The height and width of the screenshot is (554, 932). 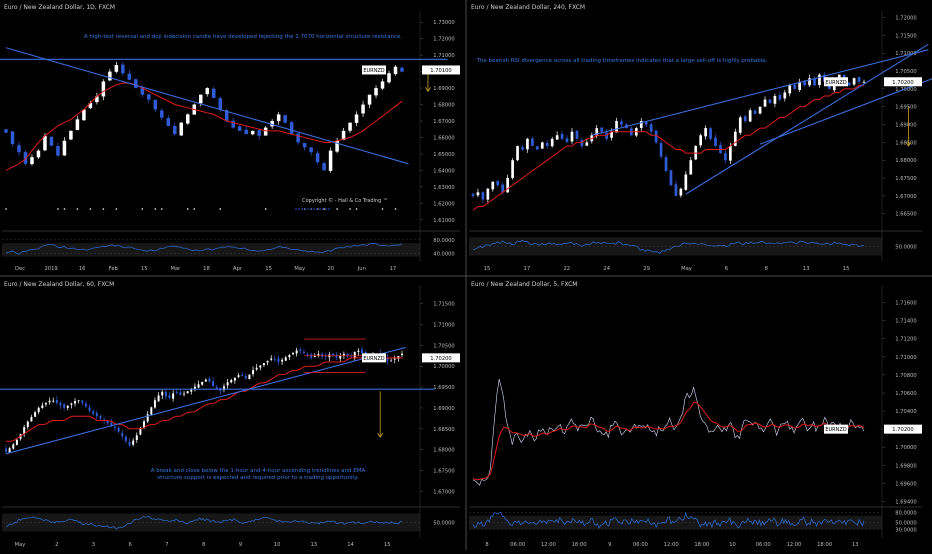 What do you see at coordinates (59, 7) in the screenshot?
I see `panel-title: Euro / New Zealand Dollar, 1D, FXCM` at bounding box center [59, 7].